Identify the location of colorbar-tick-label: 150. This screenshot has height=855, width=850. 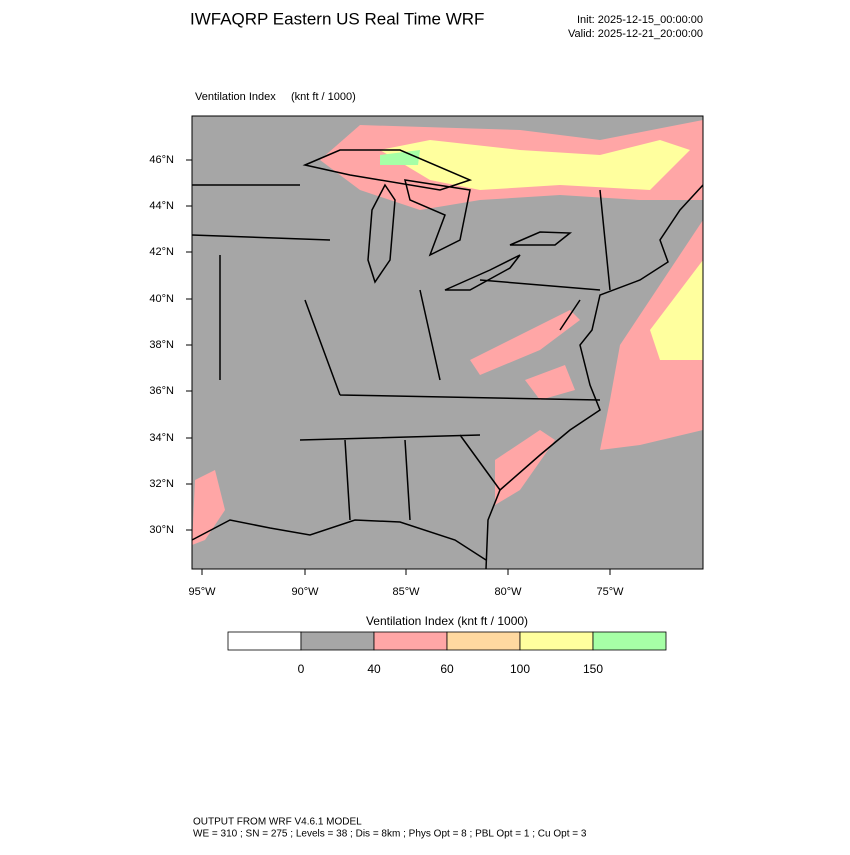
(593, 669).